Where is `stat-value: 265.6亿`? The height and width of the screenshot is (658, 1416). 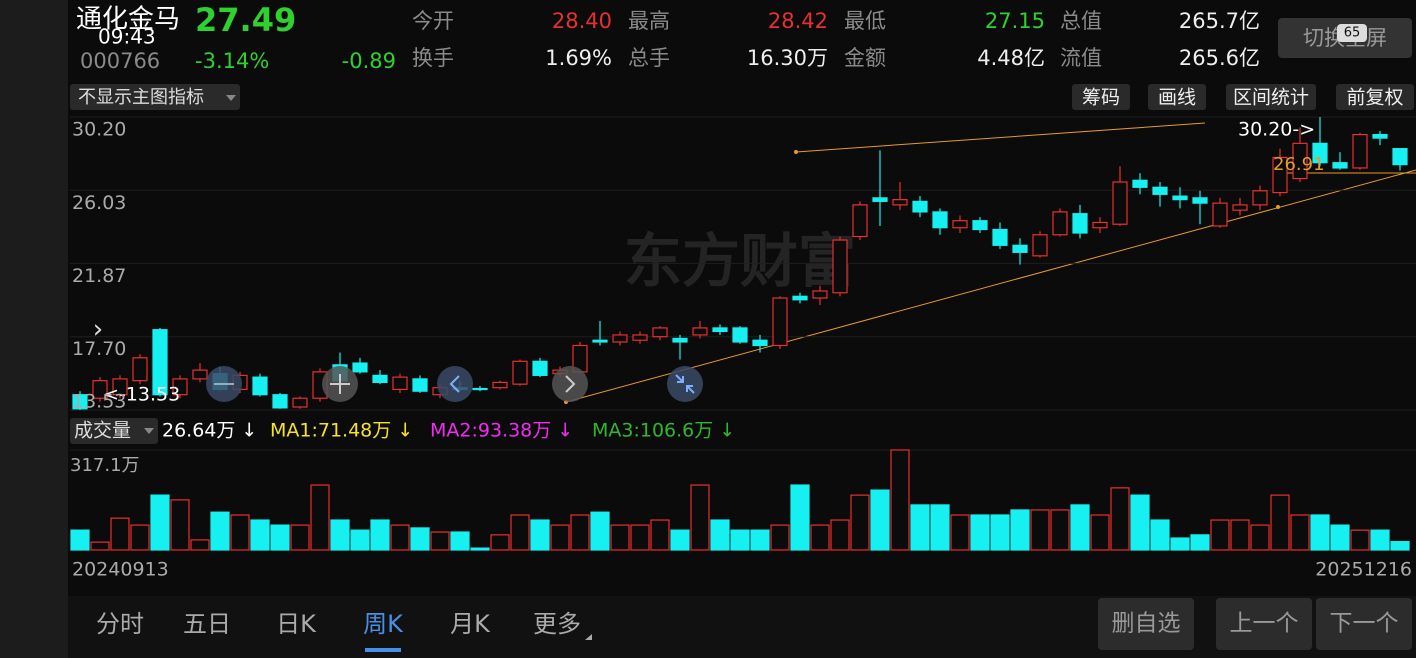
stat-value: 265.6亿 is located at coordinates (1219, 58).